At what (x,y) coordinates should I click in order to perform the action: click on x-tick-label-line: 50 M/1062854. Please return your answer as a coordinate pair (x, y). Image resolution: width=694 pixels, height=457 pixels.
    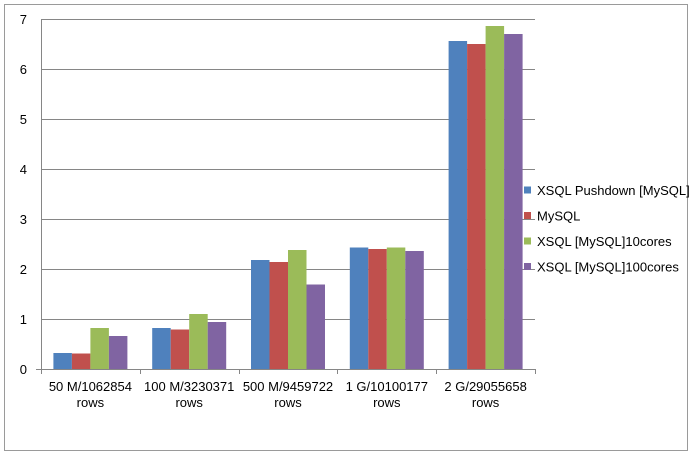
    Looking at the image, I should click on (90, 386).